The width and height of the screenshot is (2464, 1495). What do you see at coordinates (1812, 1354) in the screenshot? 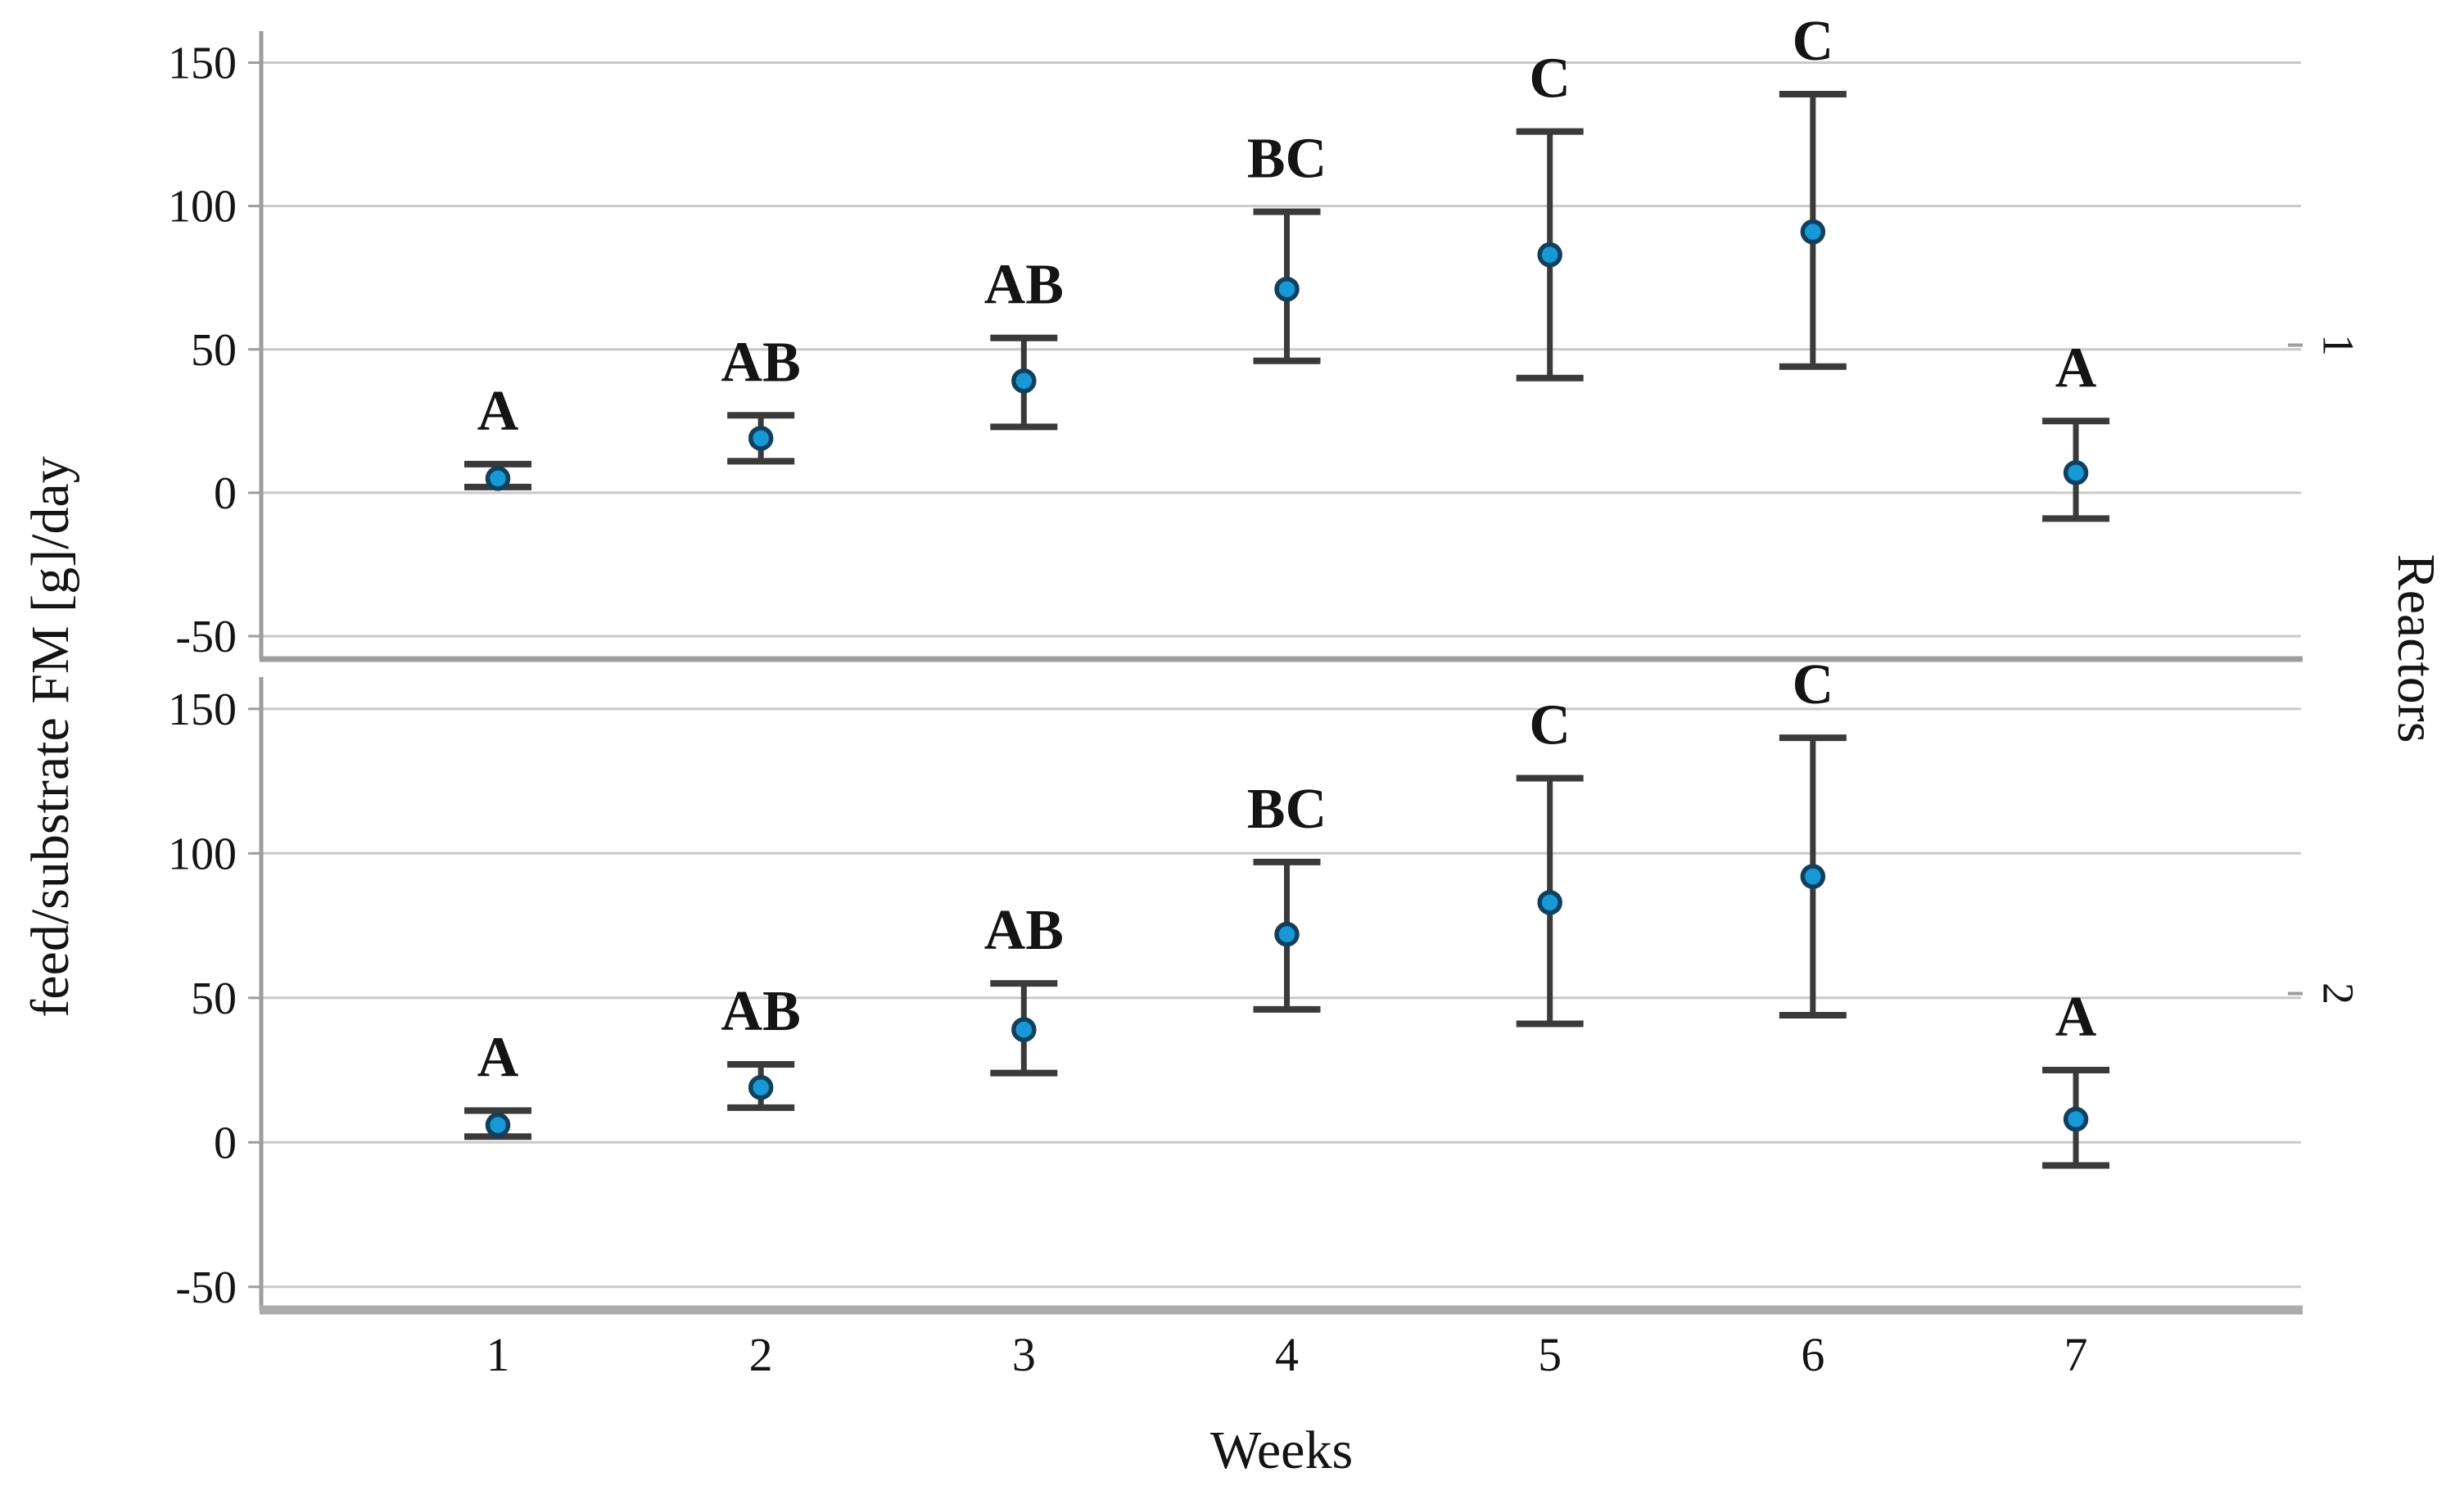
I see `x-tick-label: 6` at bounding box center [1812, 1354].